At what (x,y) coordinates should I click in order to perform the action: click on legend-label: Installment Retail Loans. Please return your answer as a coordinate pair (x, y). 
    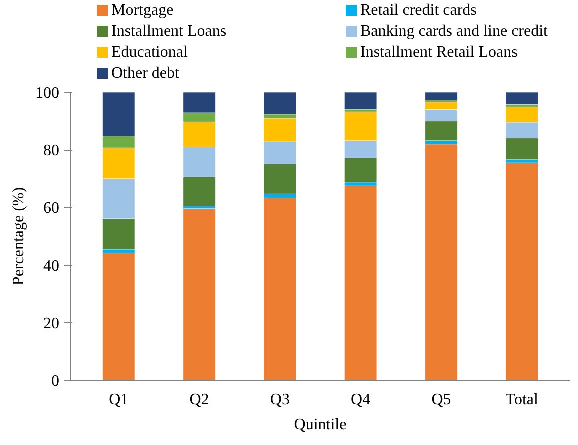
    Looking at the image, I should click on (439, 52).